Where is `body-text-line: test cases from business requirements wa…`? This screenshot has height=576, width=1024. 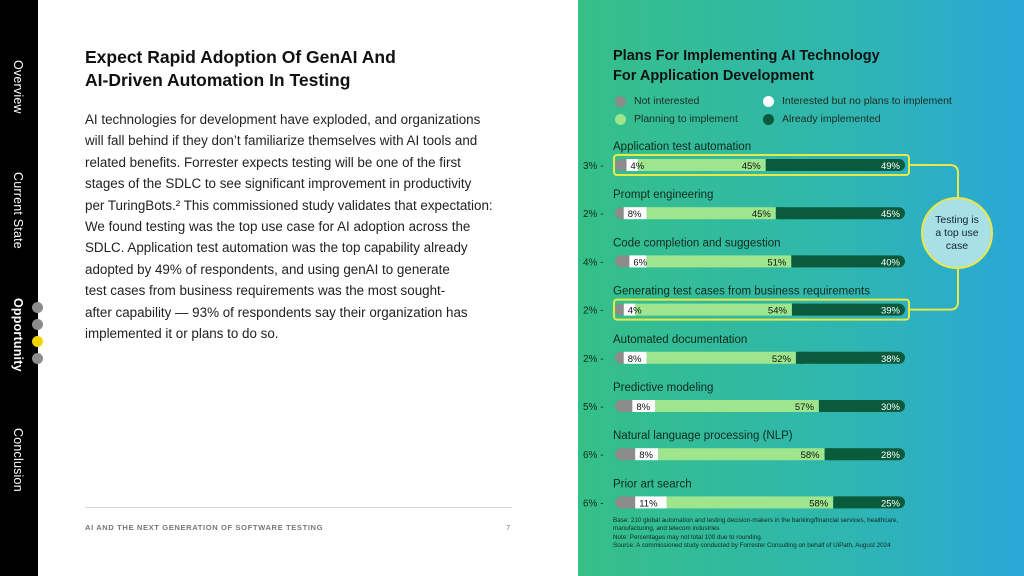 body-text-line: test cases from business requirements wa… is located at coordinates (265, 291).